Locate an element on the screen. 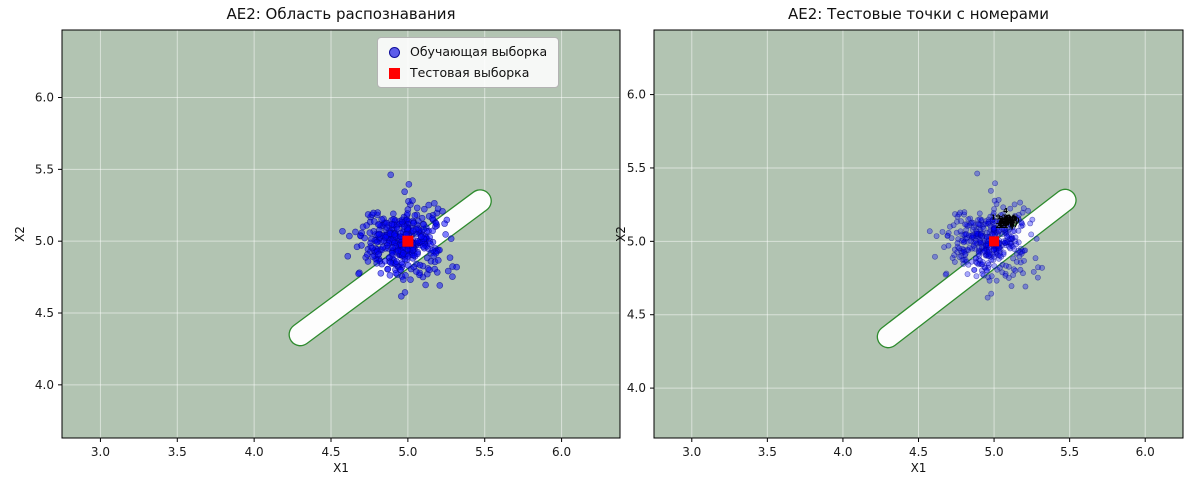 This screenshot has width=1189, height=490. svg-text: 22 is located at coordinates (1000, 226).